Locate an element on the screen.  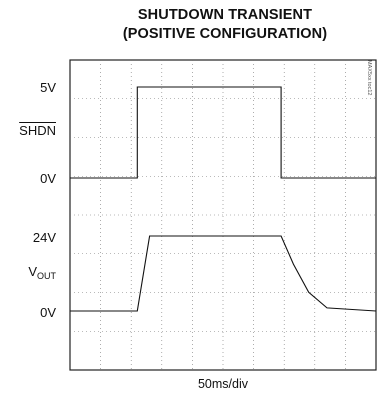
x-axis-label: 50ms/div is located at coordinates (223, 384).